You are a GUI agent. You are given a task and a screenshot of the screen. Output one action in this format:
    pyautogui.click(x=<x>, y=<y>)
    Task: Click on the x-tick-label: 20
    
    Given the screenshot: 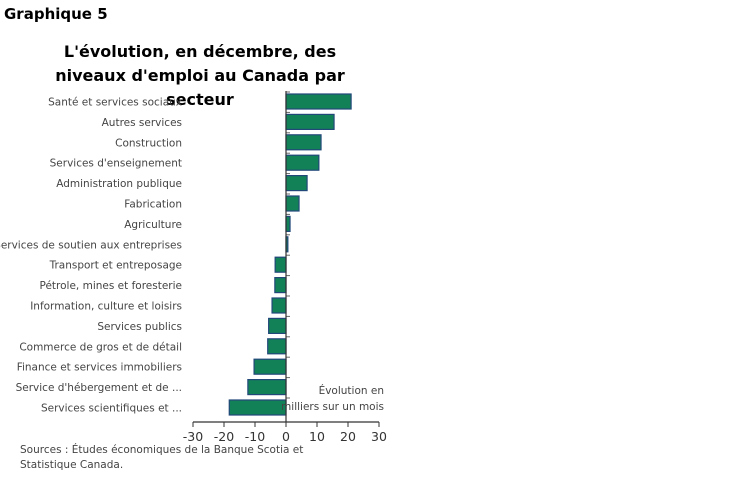 What is the action you would take?
    pyautogui.click(x=348, y=436)
    